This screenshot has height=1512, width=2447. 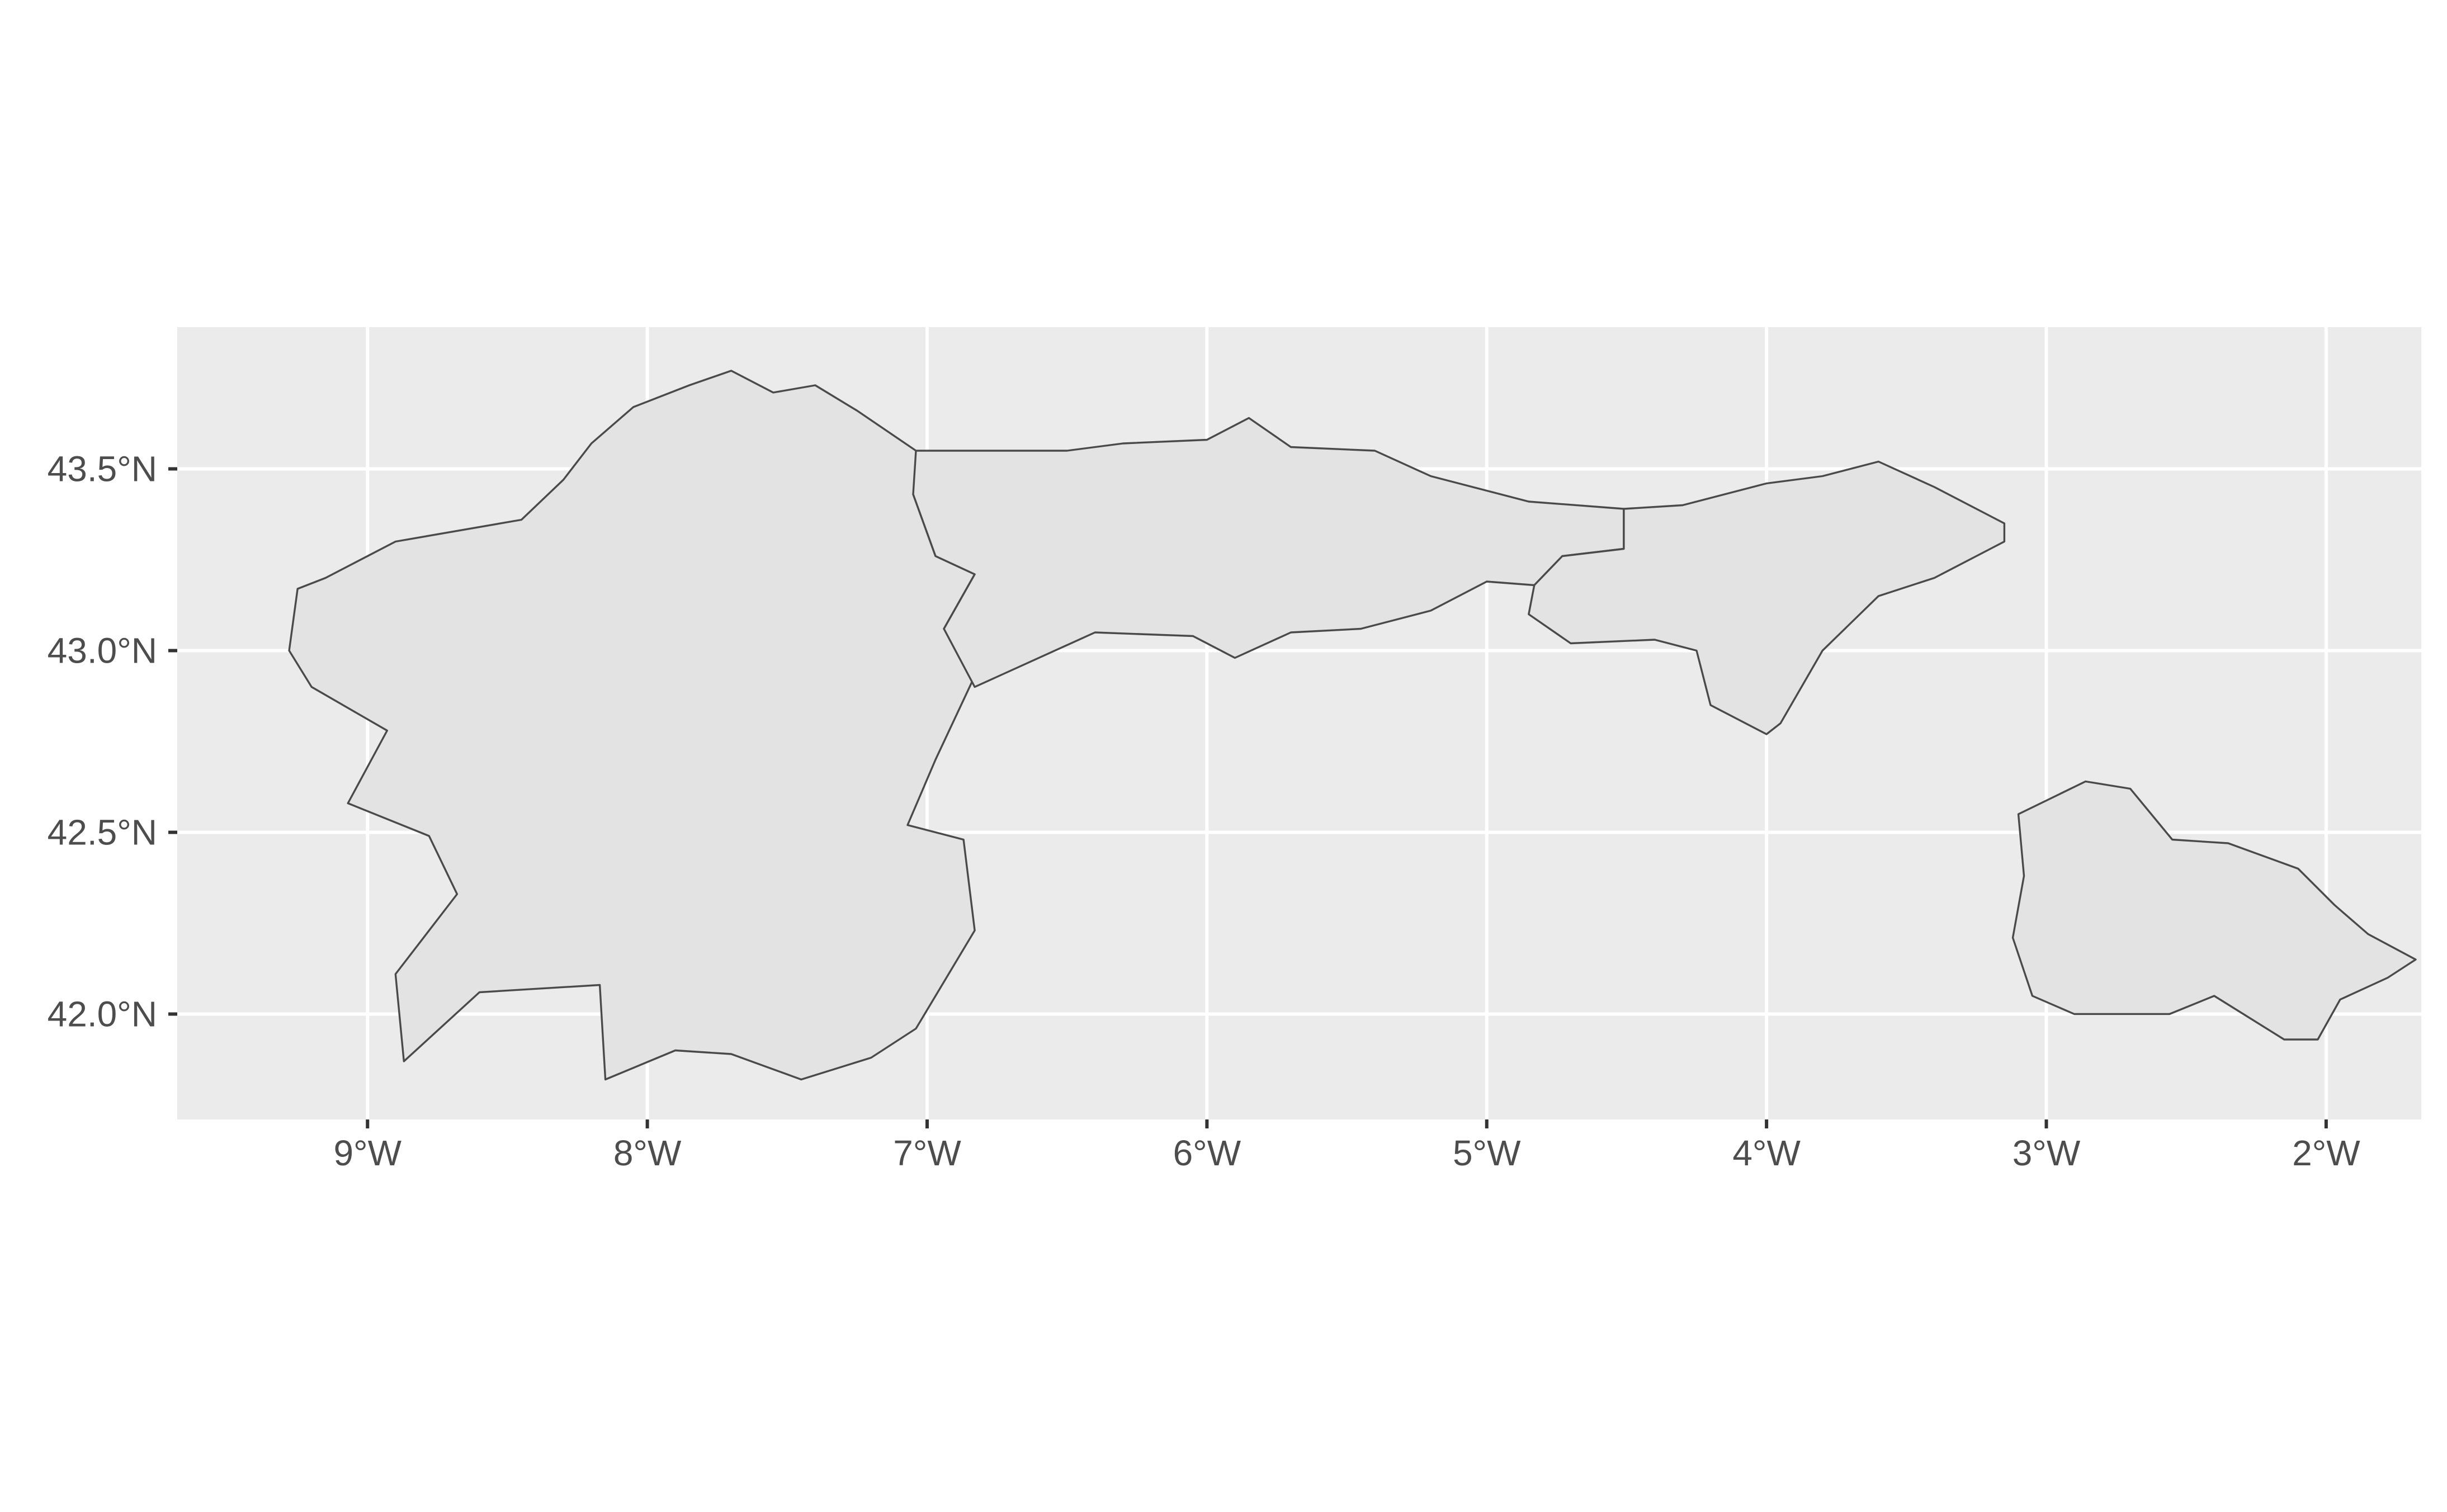 I want to click on x-tick-label: 3°W, so click(x=2047, y=1153).